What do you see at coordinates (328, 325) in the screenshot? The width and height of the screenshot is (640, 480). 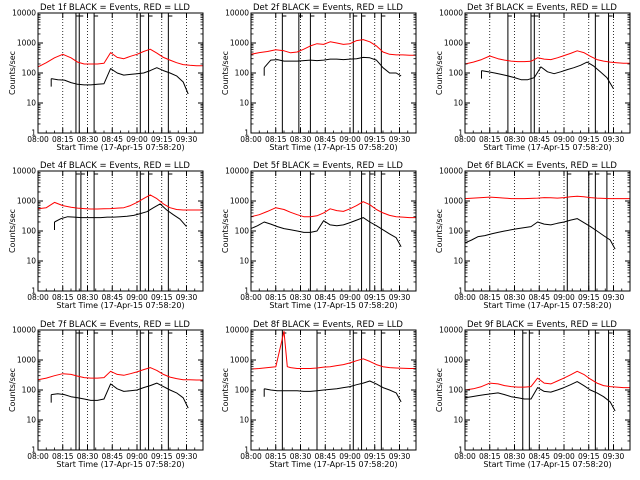 I see `panel-title: Det 8f BLACK = Events, RED = LLD` at bounding box center [328, 325].